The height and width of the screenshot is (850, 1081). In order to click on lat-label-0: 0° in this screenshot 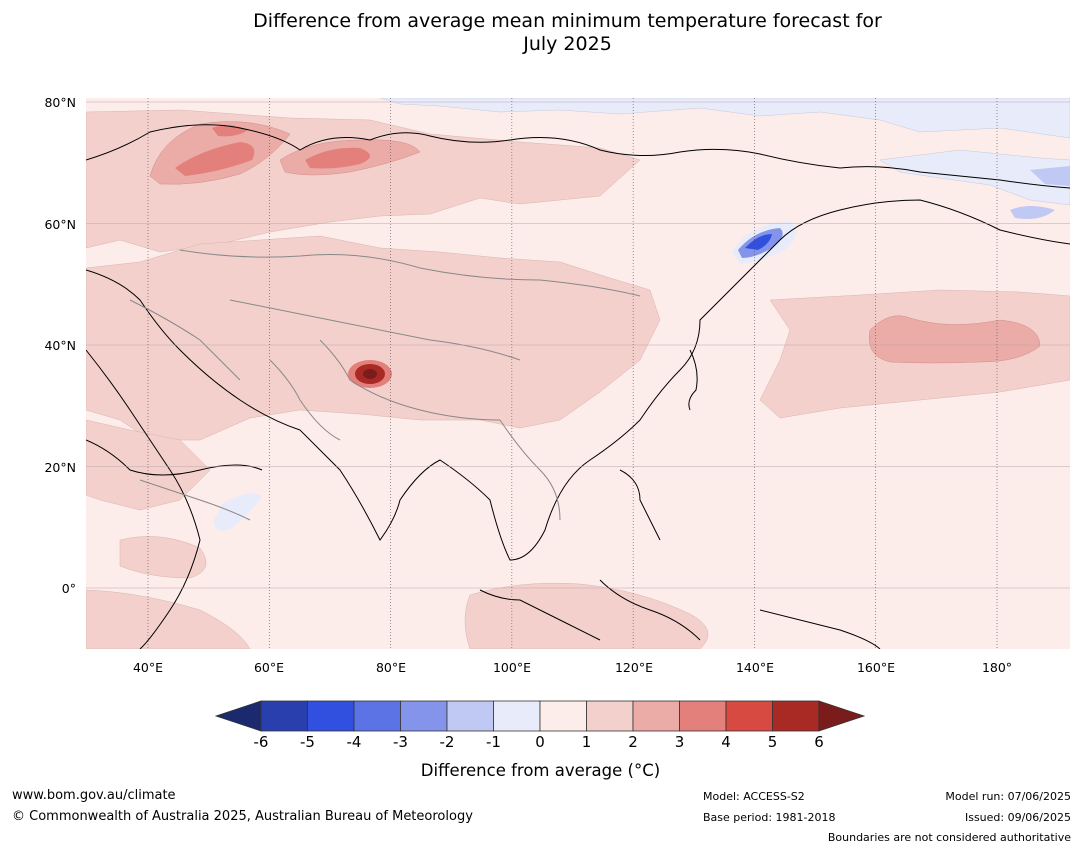, I will do `click(68, 588)`.